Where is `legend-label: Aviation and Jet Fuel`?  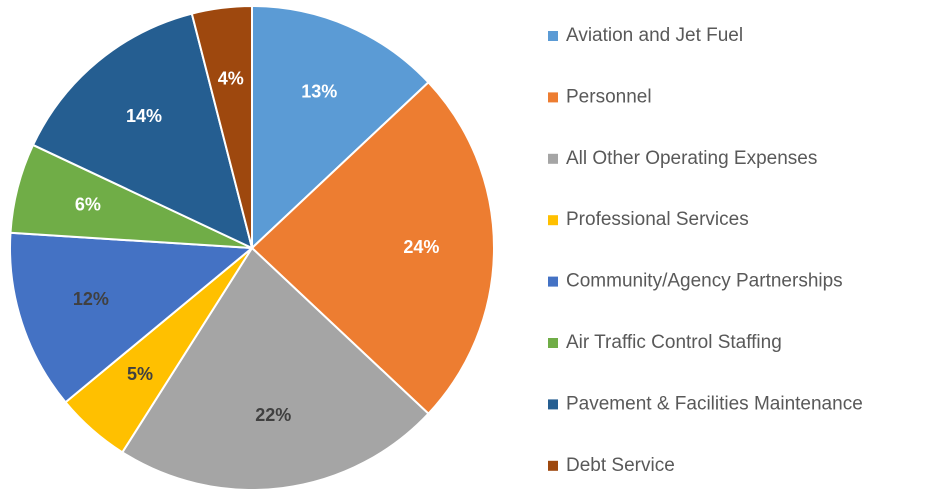
legend-label: Aviation and Jet Fuel is located at coordinates (654, 35).